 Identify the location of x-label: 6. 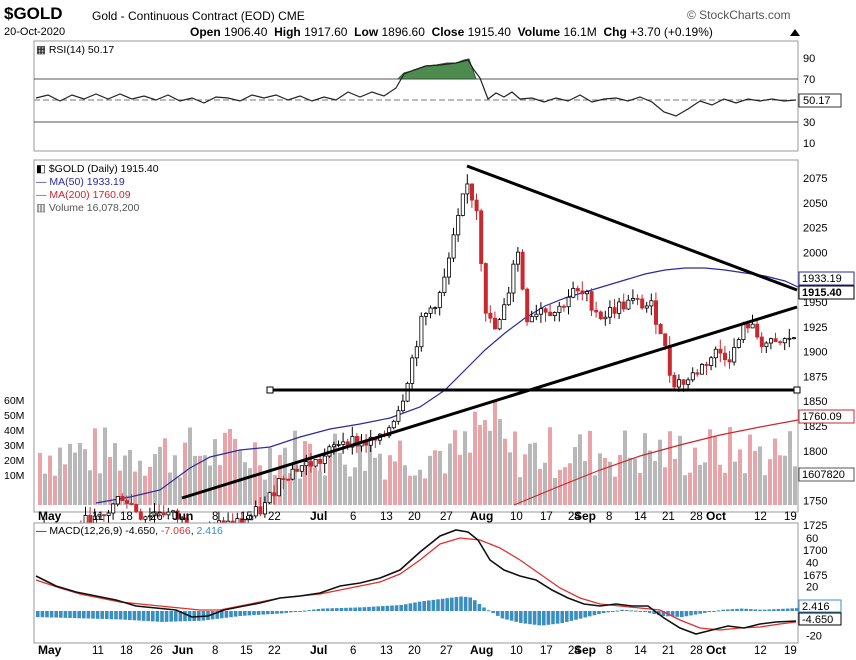
(353, 651).